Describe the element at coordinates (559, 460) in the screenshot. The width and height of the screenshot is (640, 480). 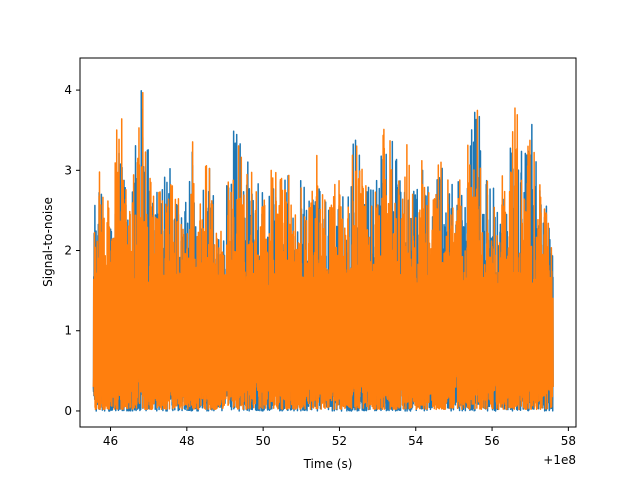
I see `x-axis-offset-label: +1e8` at that location.